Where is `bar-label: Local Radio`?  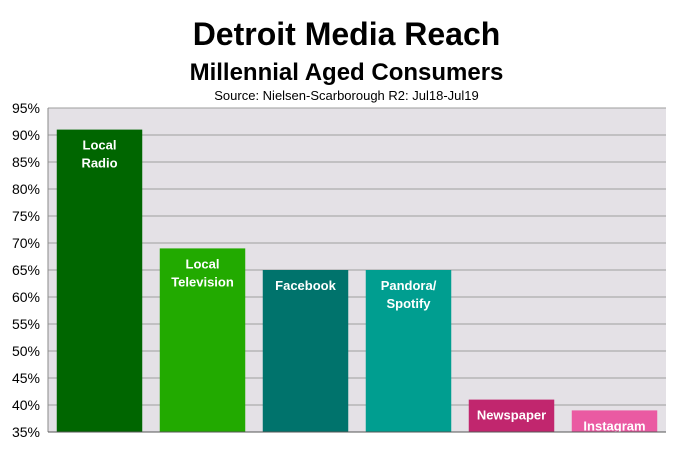
bar-label: Local Radio is located at coordinates (99, 154).